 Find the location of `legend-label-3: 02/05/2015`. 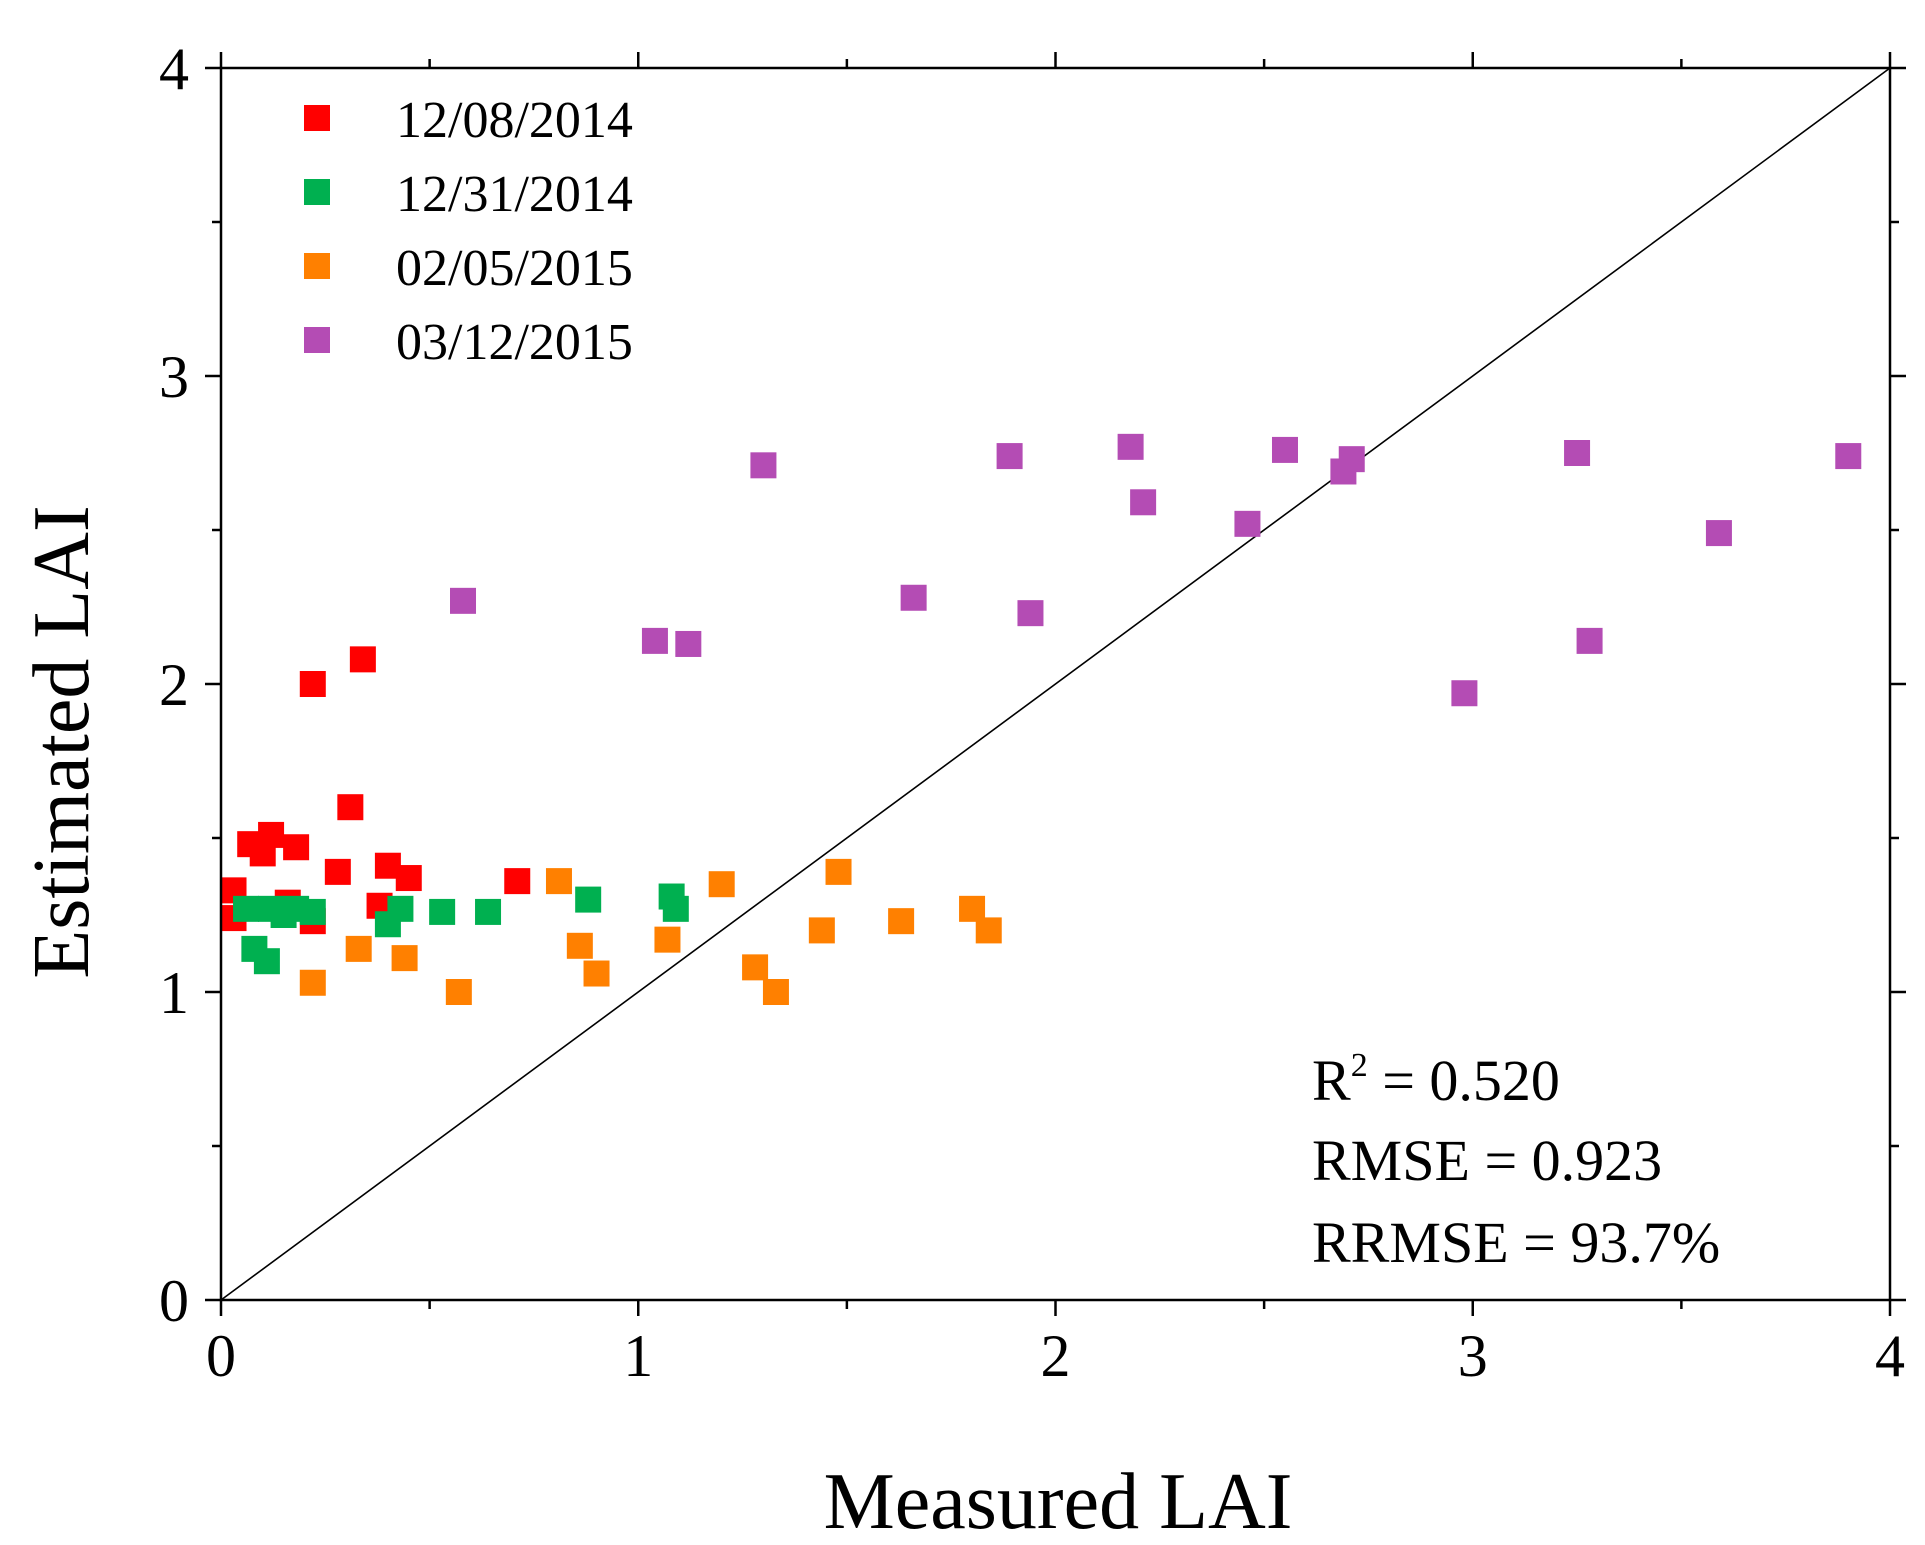

legend-label-3: 02/05/2015 is located at coordinates (514, 268).